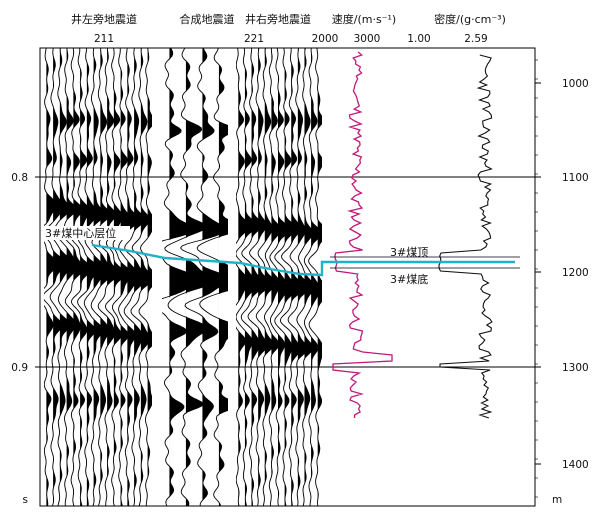 The height and width of the screenshot is (514, 595). What do you see at coordinates (575, 273) in the screenshot?
I see `depth-label-1200: 1200` at bounding box center [575, 273].